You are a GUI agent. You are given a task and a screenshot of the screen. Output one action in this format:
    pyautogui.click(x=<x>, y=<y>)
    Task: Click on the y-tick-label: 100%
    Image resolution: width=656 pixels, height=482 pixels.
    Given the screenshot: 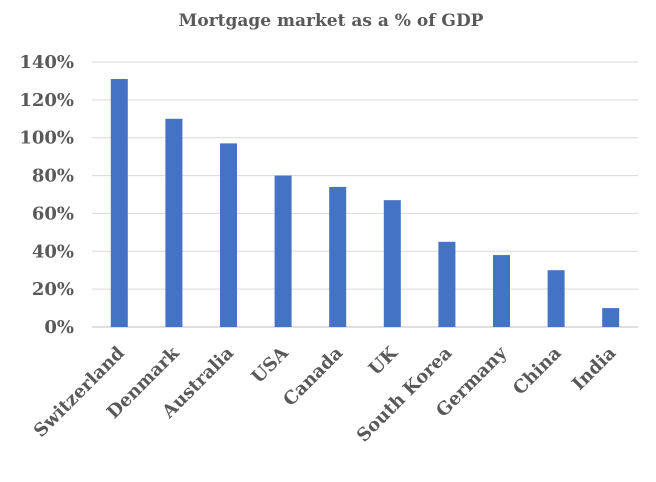 What is the action you would take?
    pyautogui.click(x=46, y=138)
    